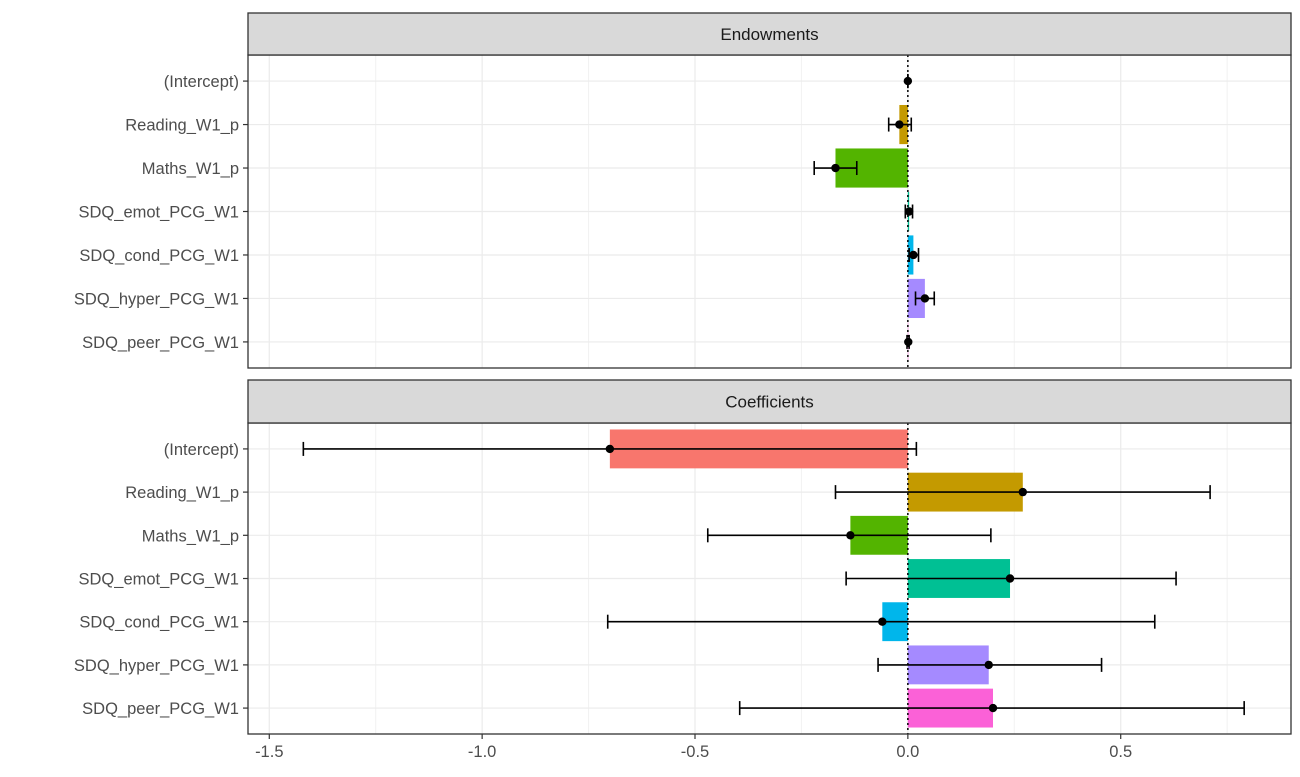  What do you see at coordinates (269, 752) in the screenshot?
I see `x-tick-label: -1.5` at bounding box center [269, 752].